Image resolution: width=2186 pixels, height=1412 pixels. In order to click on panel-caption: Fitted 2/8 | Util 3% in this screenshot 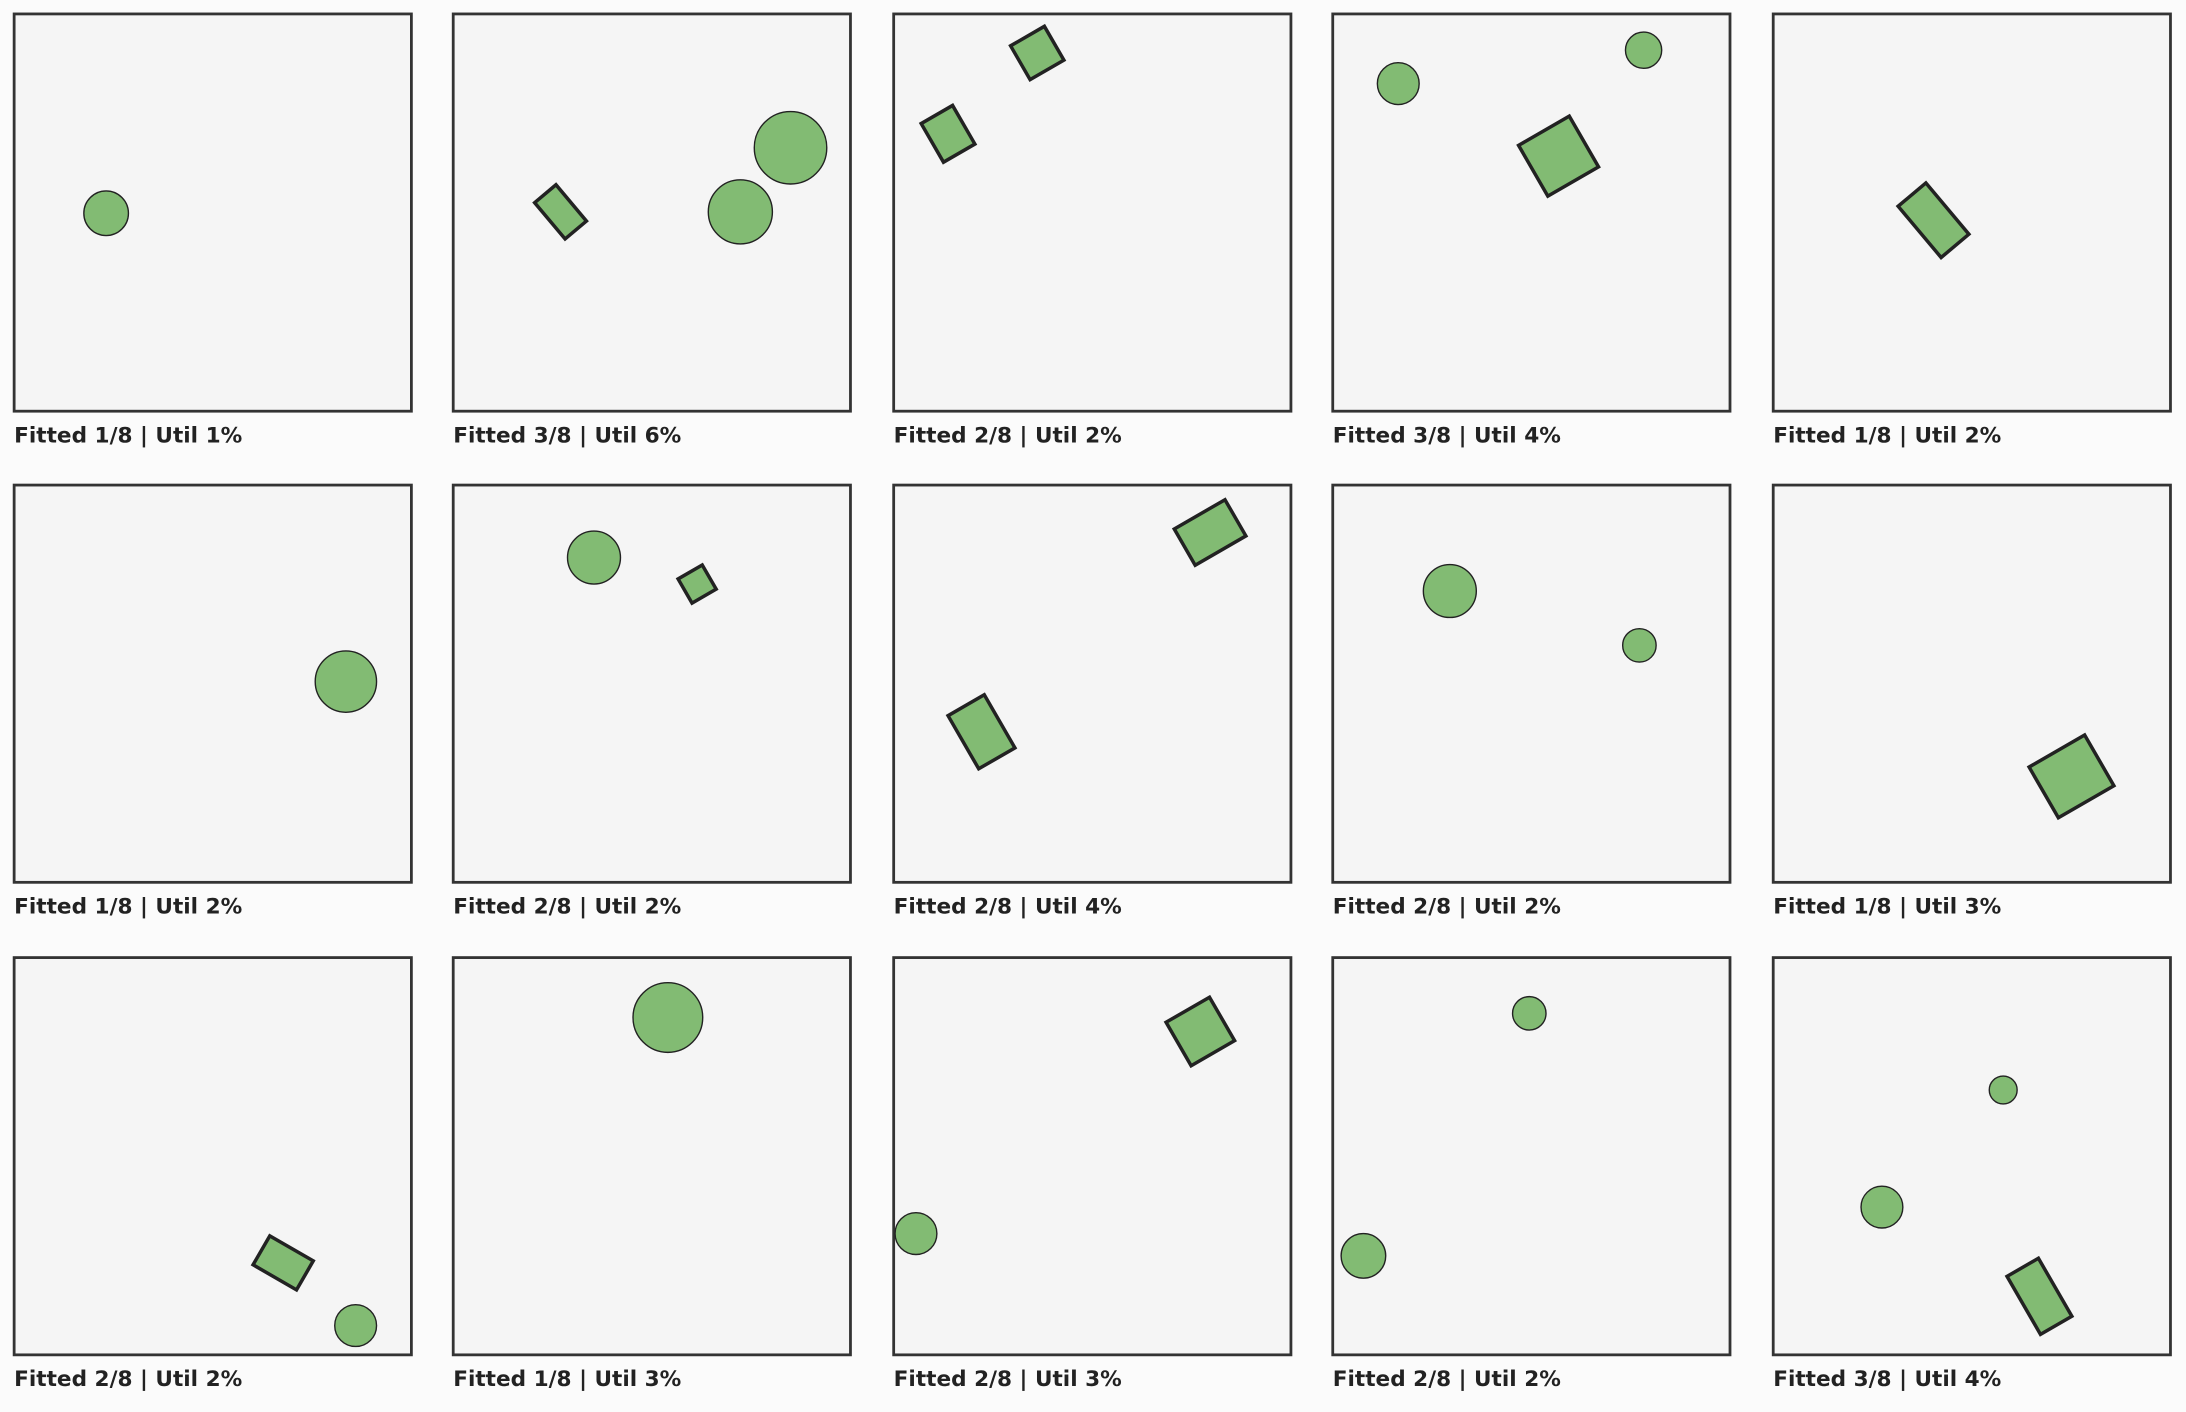, I will do `click(1008, 1379)`.